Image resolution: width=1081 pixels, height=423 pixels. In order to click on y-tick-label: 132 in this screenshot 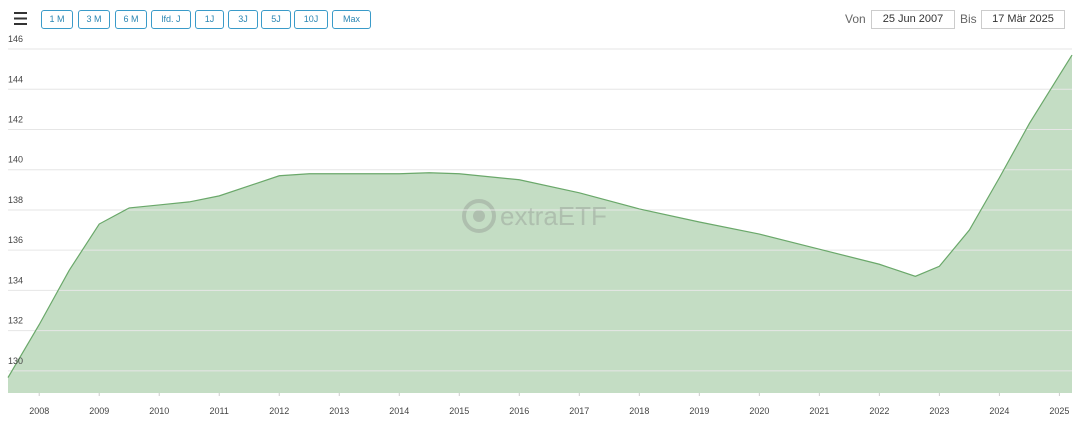, I will do `click(15, 321)`.